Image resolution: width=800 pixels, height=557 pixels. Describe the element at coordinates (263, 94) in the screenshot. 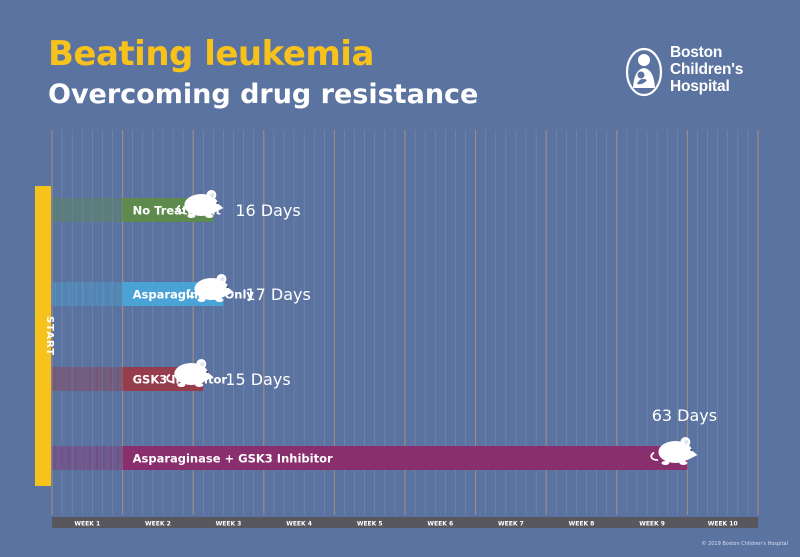

I see `page-subtitle: Overcoming drug resistance` at that location.